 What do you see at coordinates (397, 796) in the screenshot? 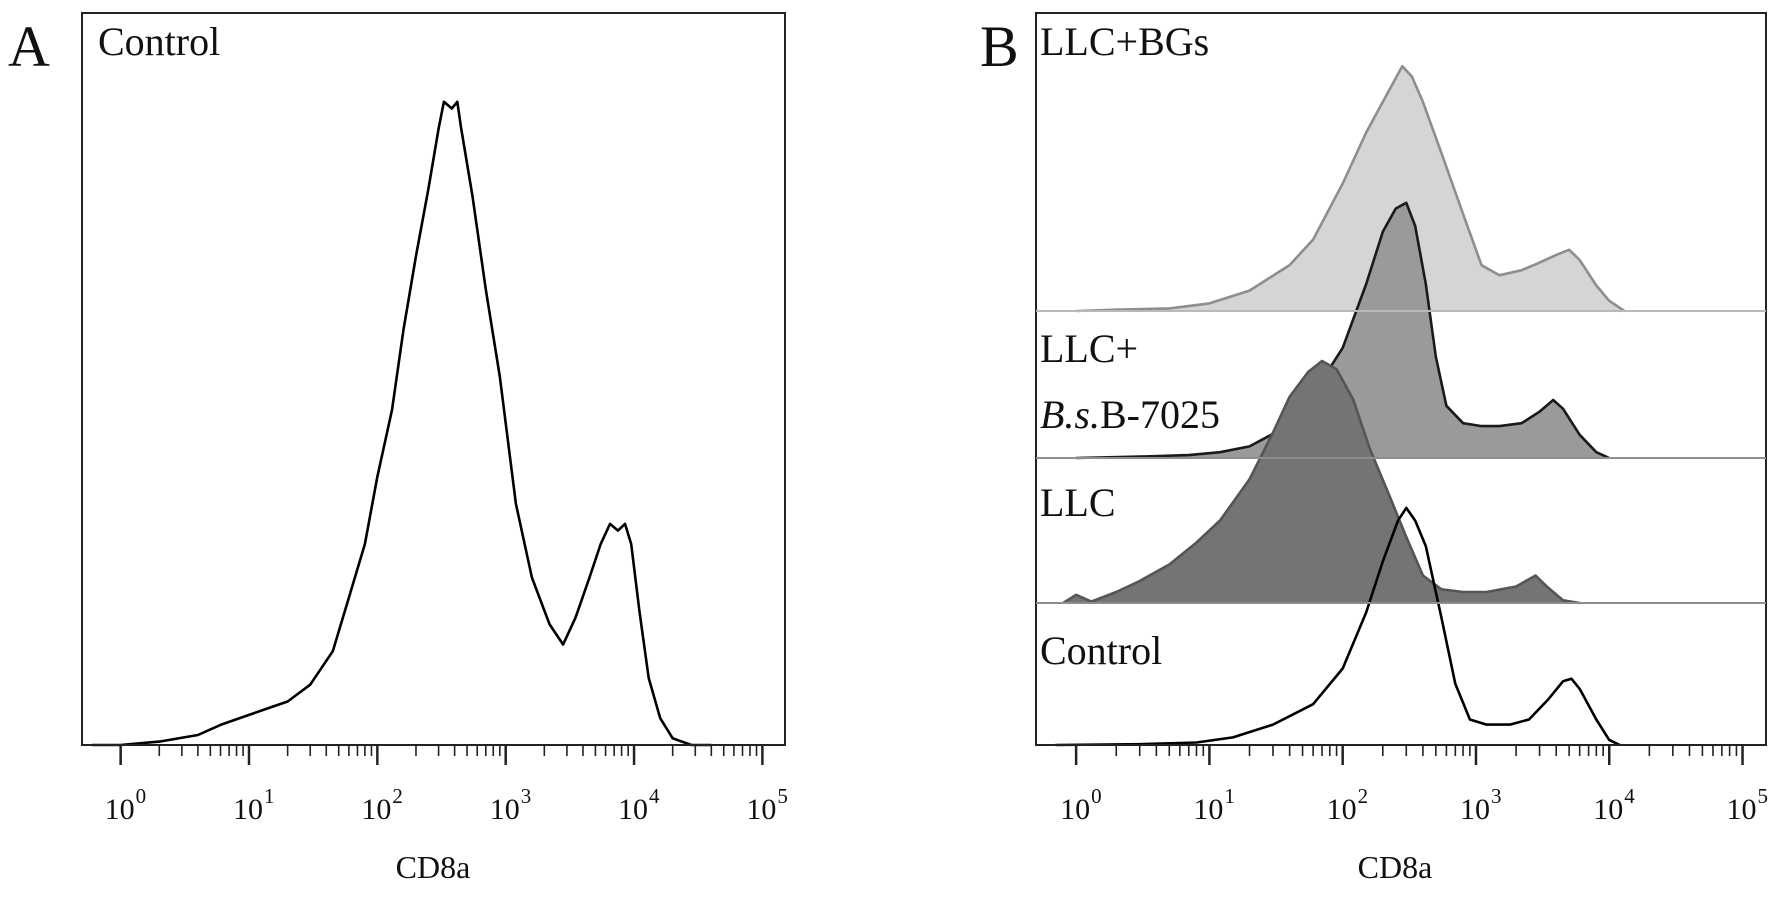
I see `panel-a-tick-exponent: 2` at bounding box center [397, 796].